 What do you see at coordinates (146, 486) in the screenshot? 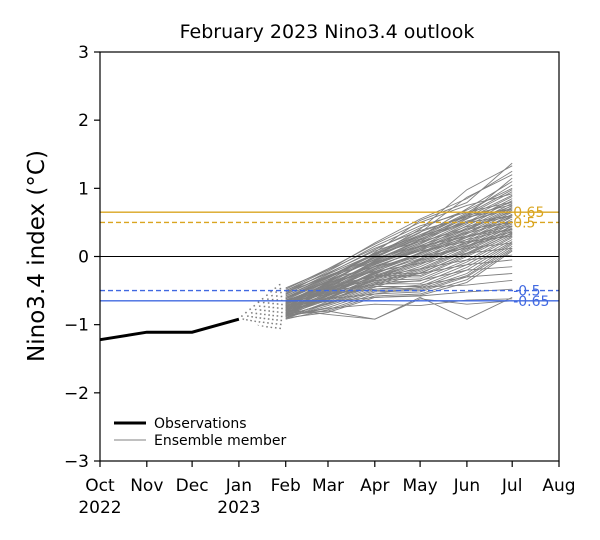
I see `x-tick-label: Nov` at bounding box center [146, 486].